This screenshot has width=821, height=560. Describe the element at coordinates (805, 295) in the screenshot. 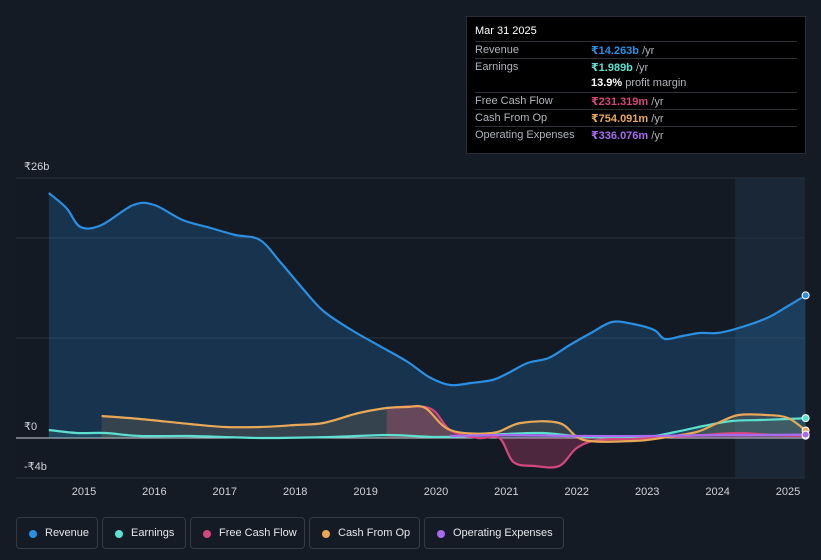

I see `revenue-endpoint` at that location.